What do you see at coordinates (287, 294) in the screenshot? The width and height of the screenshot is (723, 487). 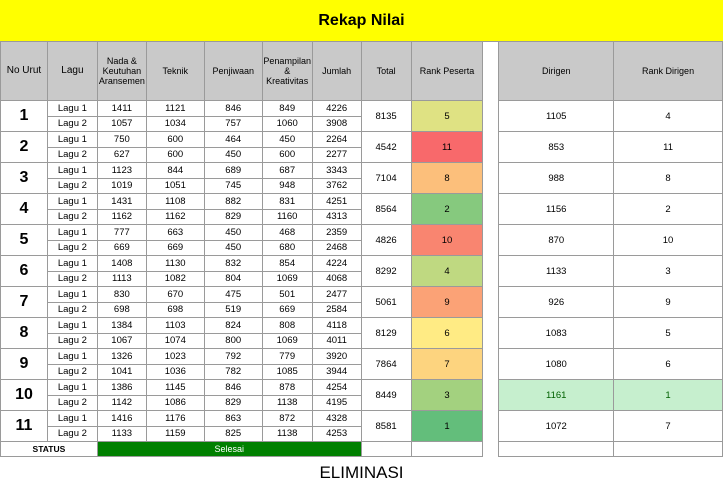 I see `penampilan-cell: 501` at bounding box center [287, 294].